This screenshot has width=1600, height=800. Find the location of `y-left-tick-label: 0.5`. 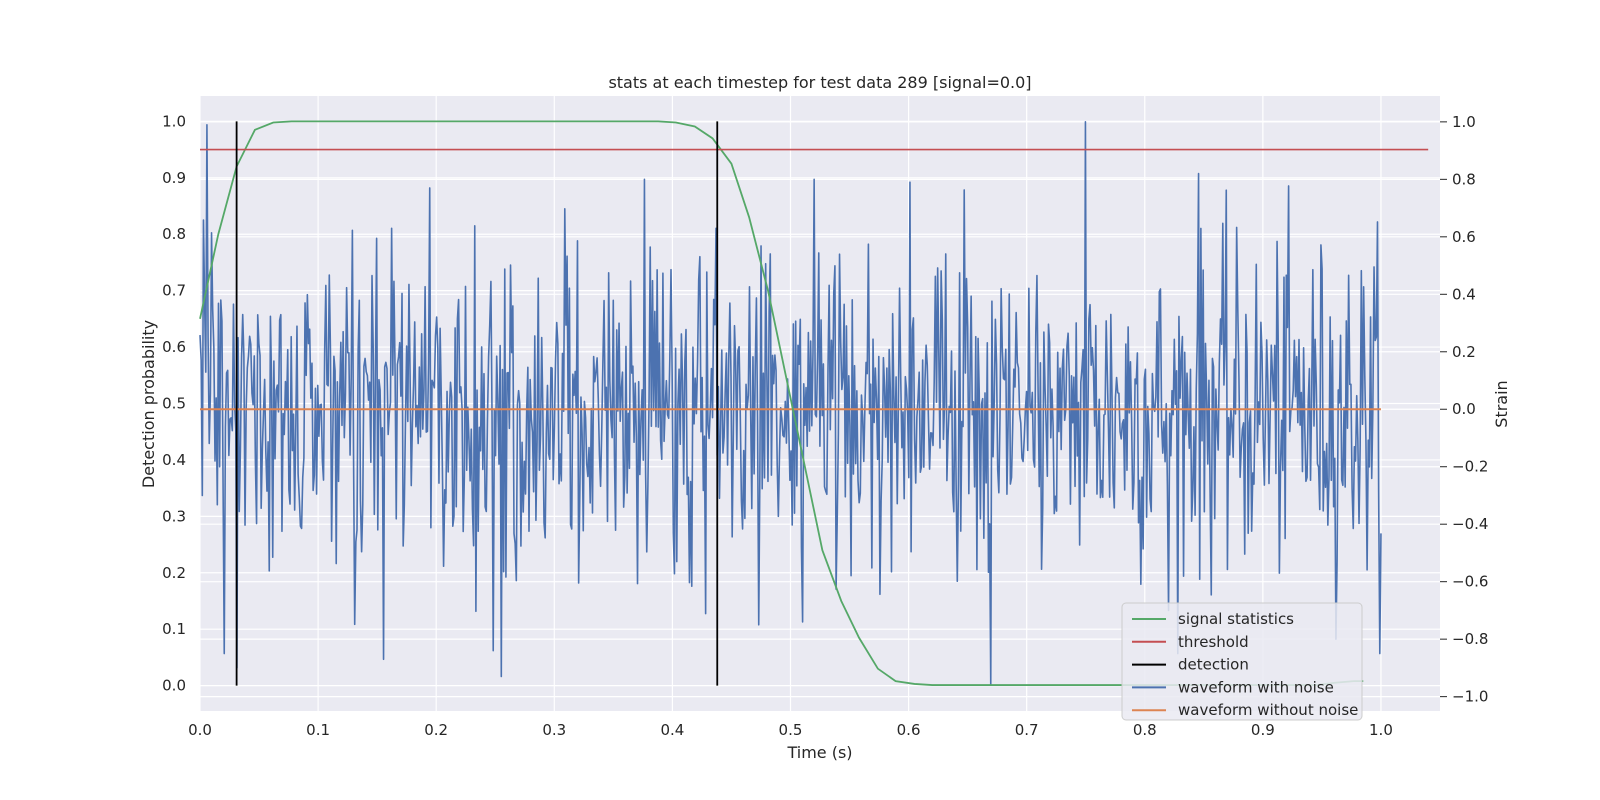

y-left-tick-label: 0.5 is located at coordinates (174, 404).